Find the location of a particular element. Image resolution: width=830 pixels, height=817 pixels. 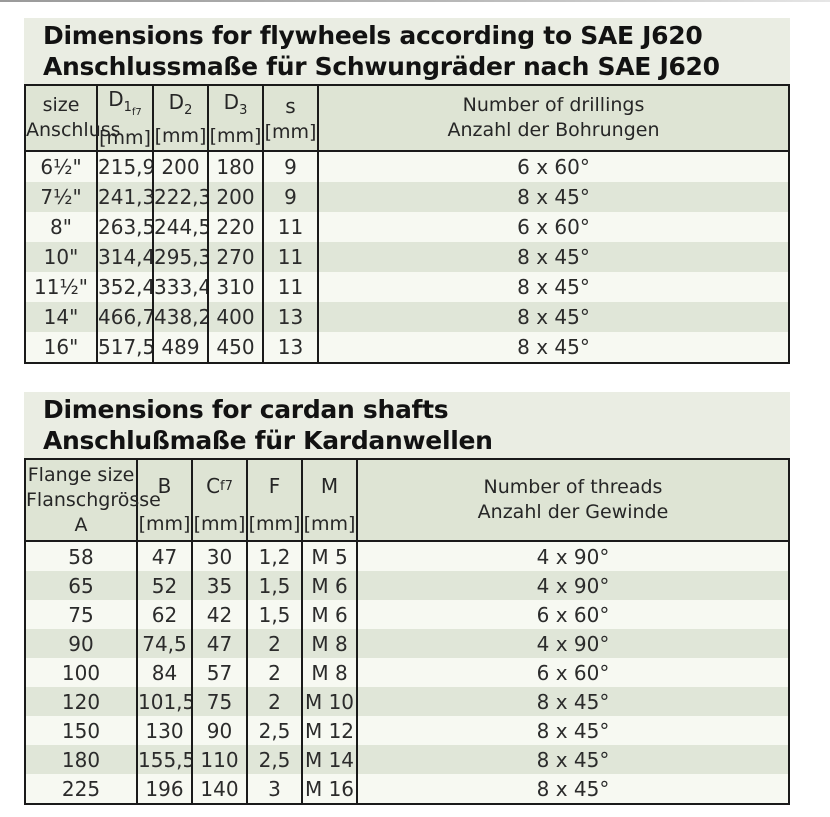

top-edge-line is located at coordinates (415, 1).